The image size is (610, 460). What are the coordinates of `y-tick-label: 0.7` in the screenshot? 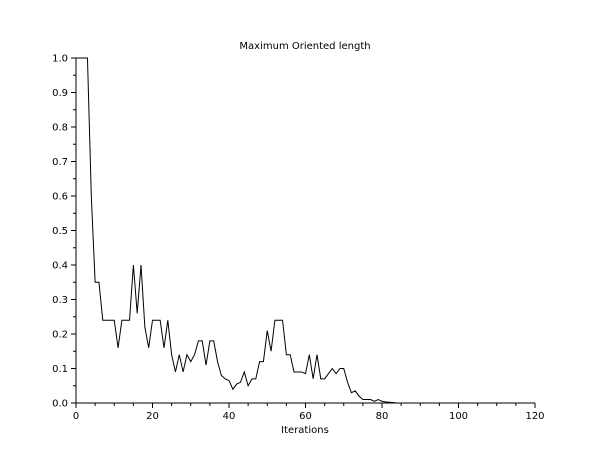 It's located at (60, 162).